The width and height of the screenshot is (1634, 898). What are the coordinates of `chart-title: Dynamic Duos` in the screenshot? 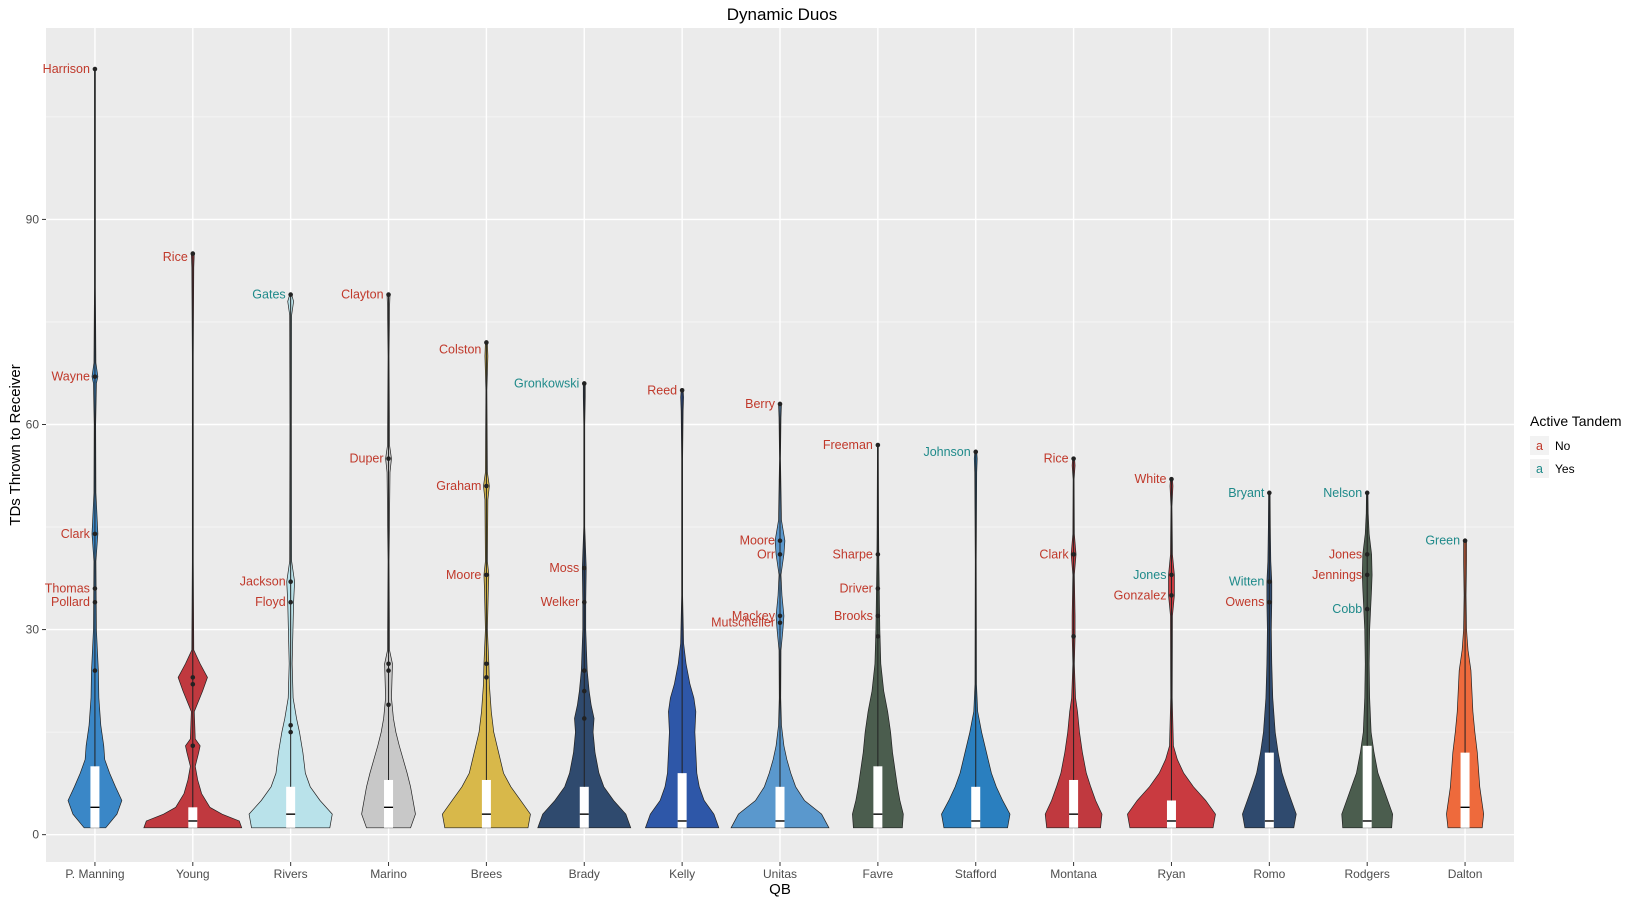 It's located at (782, 14).